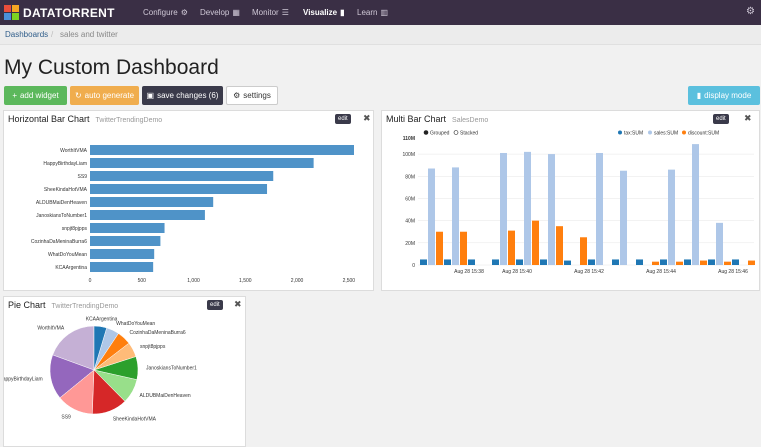  What do you see at coordinates (153, 347) in the screenshot?
I see `pie-slice-label: snpjt8pjpps` at bounding box center [153, 347].